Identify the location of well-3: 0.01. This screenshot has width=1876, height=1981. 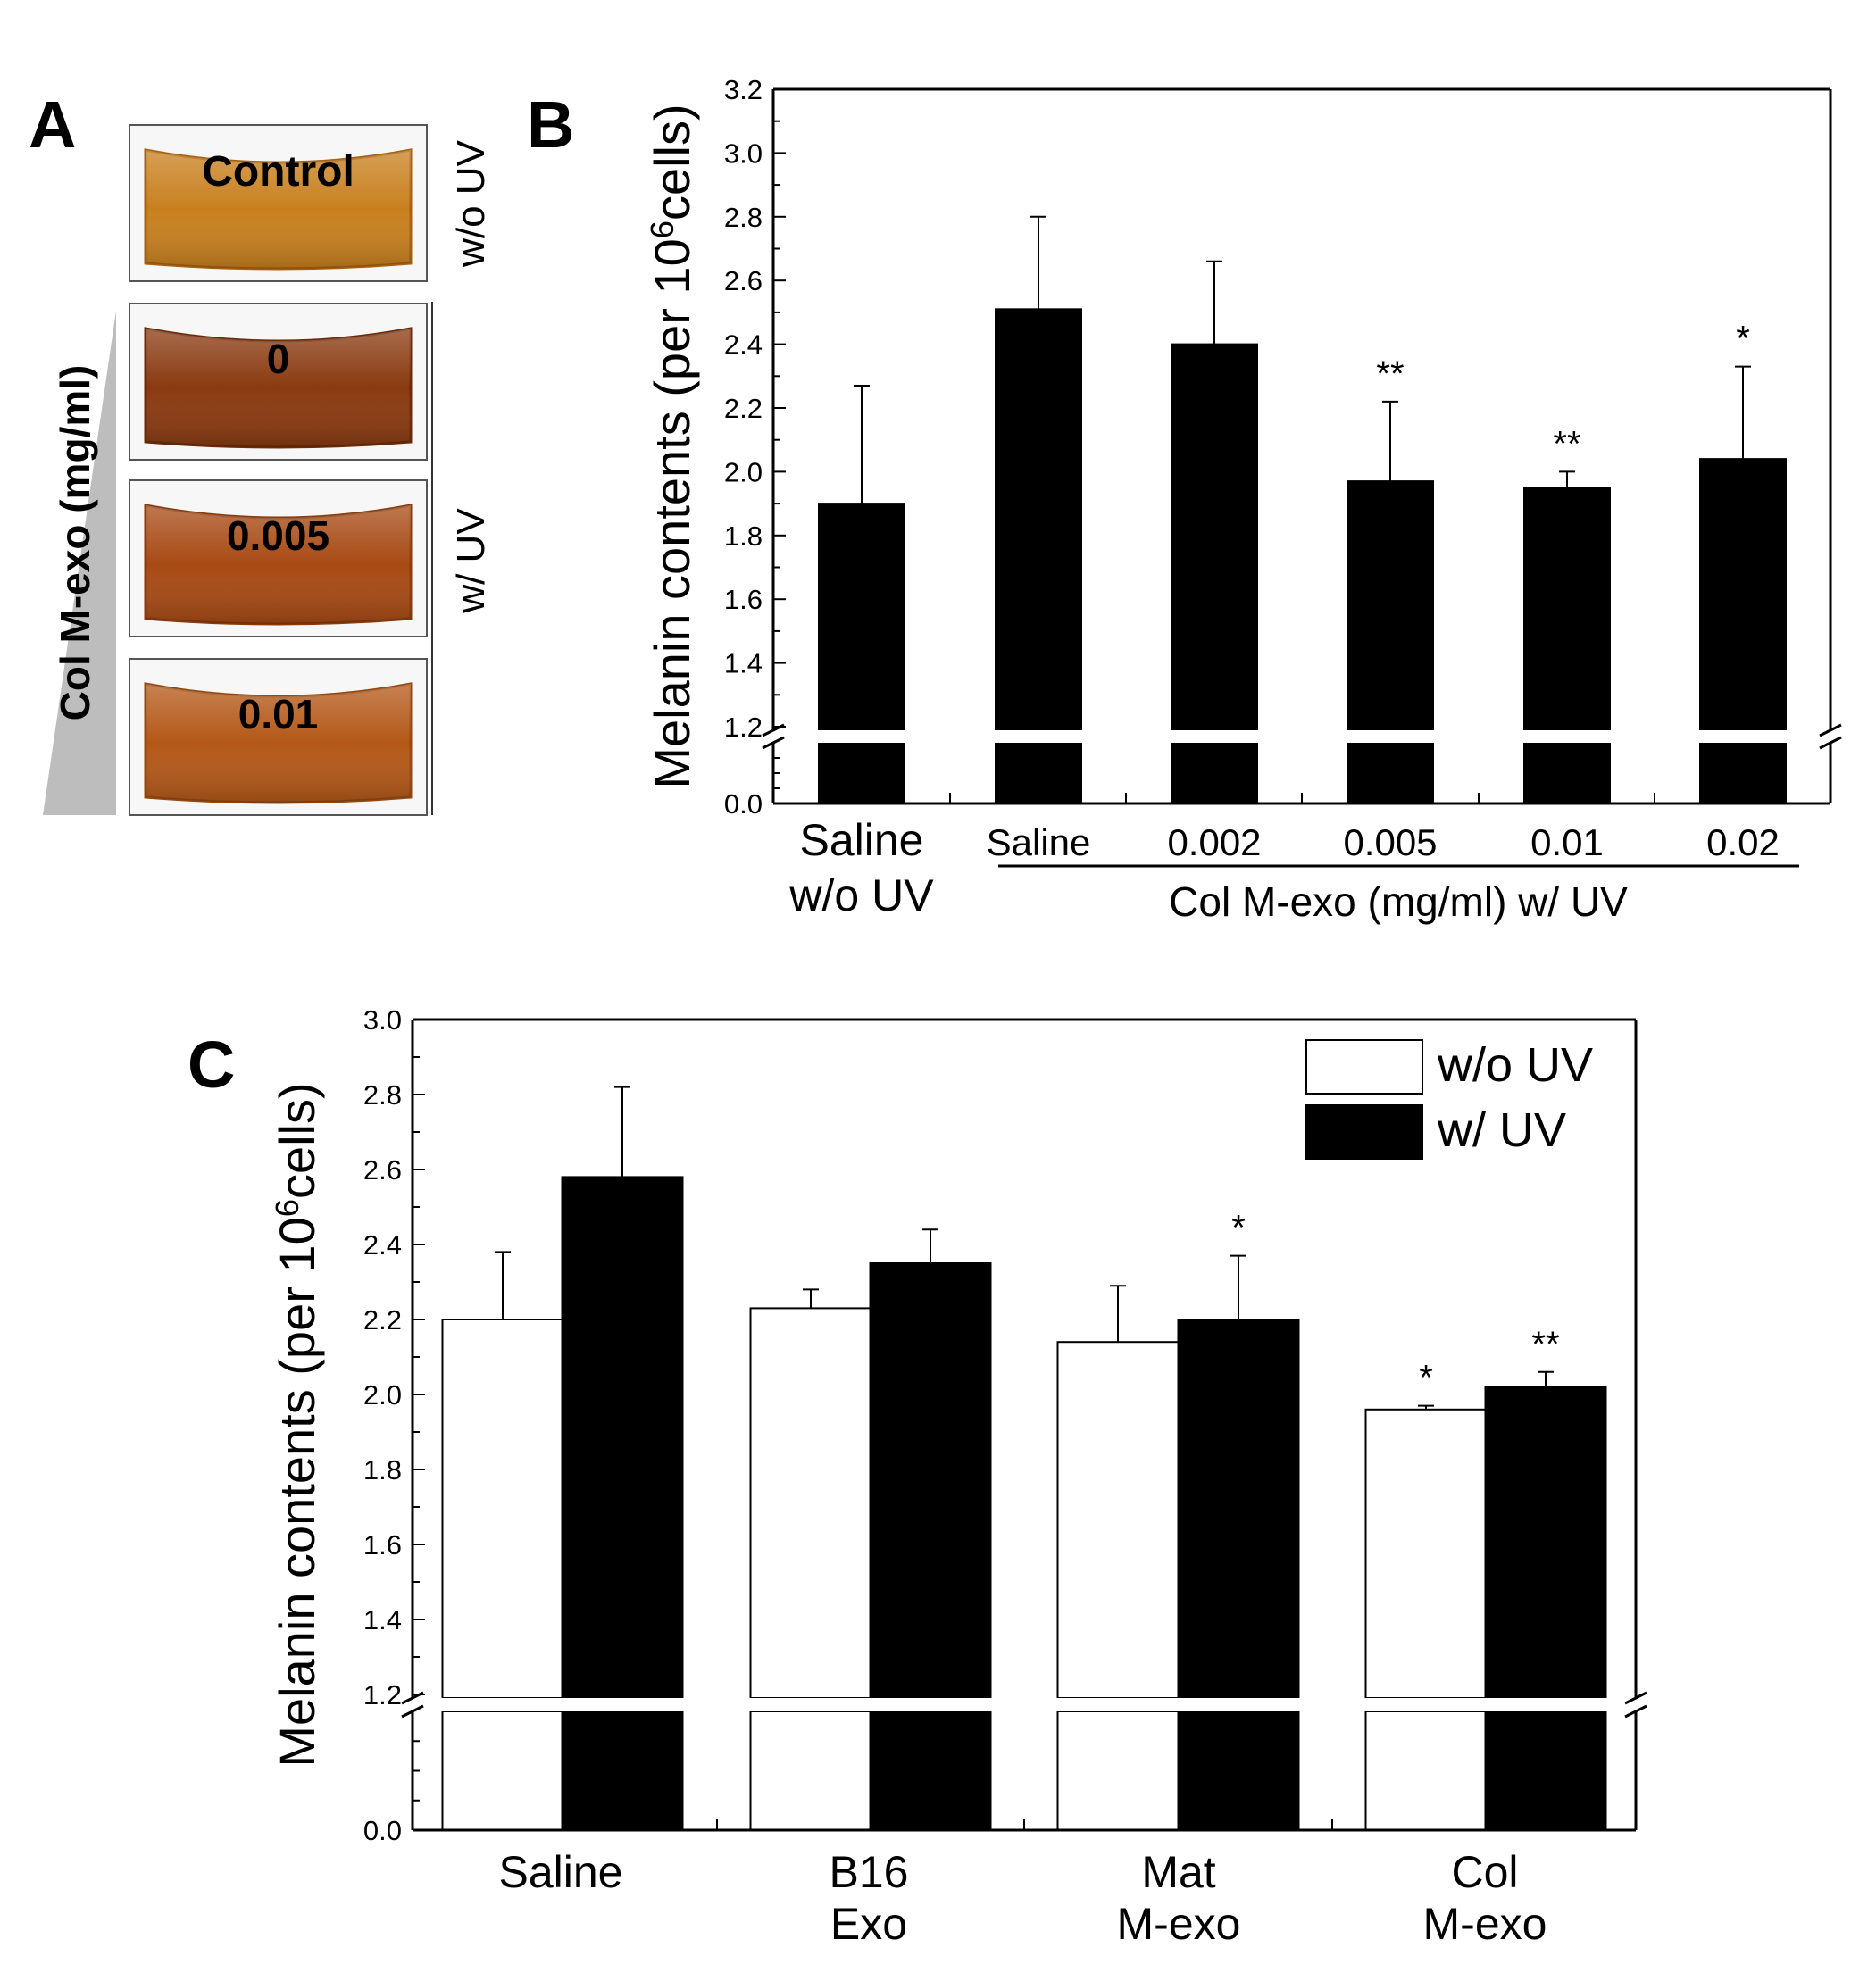
(278, 737).